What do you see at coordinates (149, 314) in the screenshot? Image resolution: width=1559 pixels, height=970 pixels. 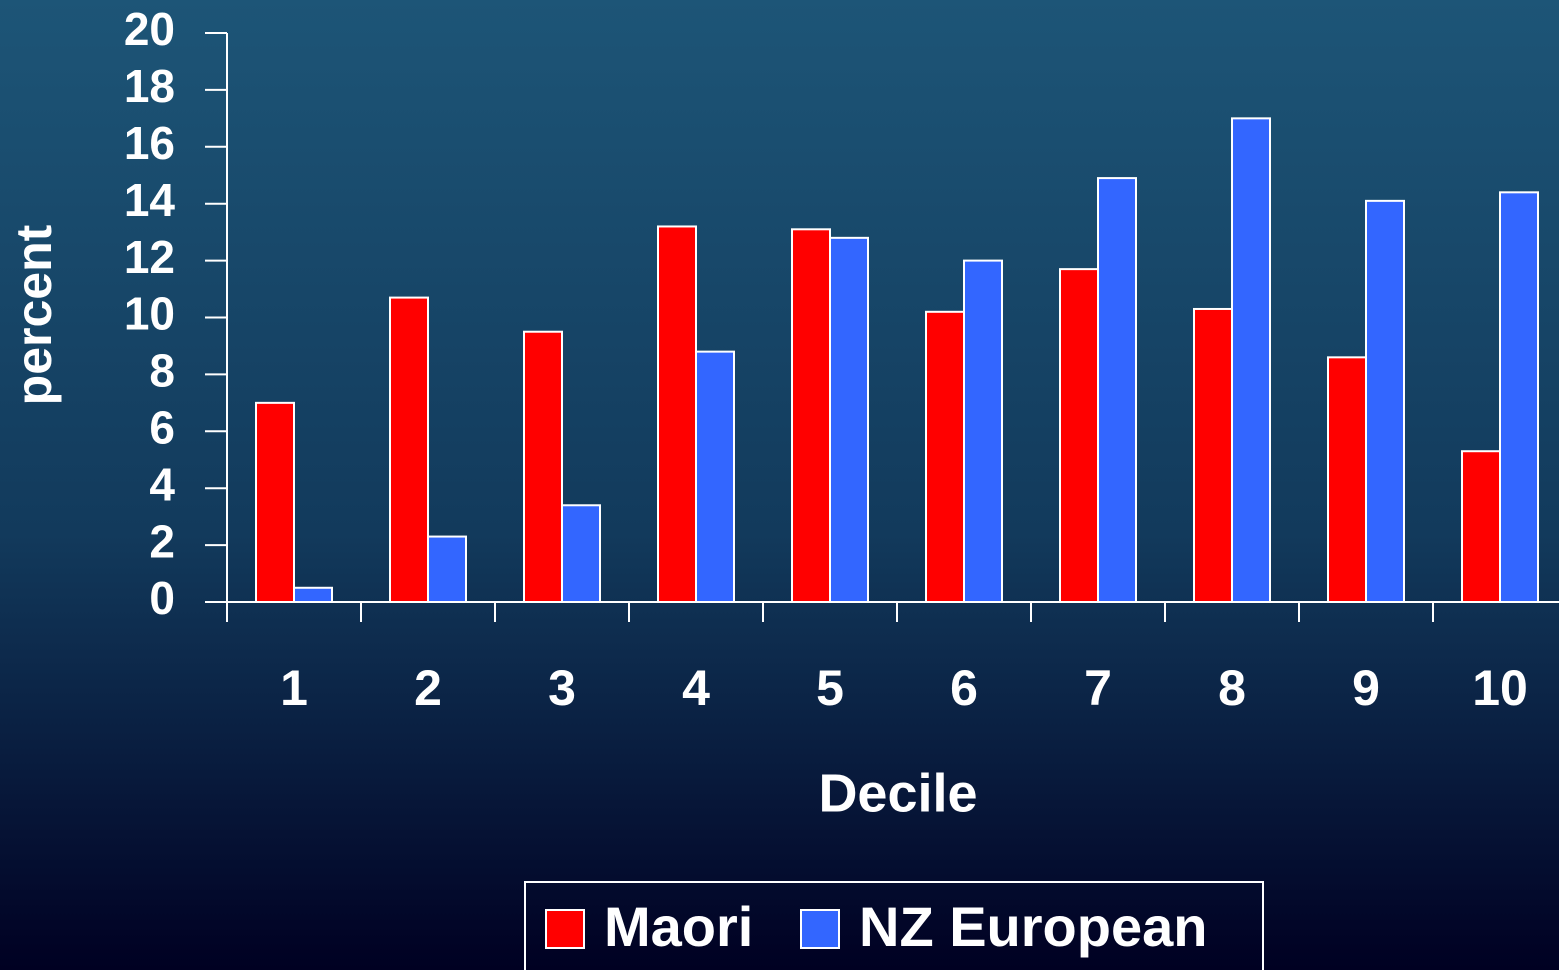 I see `y-tick-label: 10` at bounding box center [149, 314].